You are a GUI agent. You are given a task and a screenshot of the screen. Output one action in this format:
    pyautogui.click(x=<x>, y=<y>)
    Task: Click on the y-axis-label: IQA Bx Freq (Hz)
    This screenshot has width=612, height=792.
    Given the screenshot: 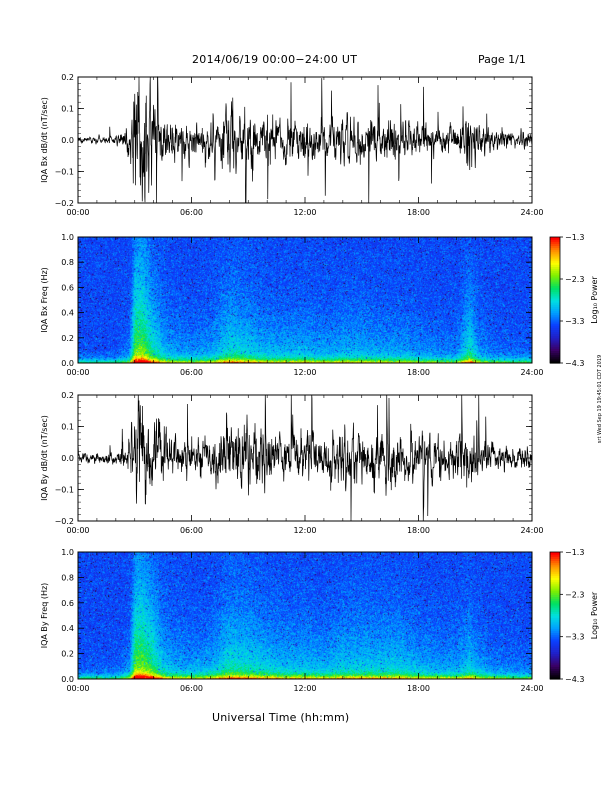 What is the action you would take?
    pyautogui.click(x=44, y=300)
    